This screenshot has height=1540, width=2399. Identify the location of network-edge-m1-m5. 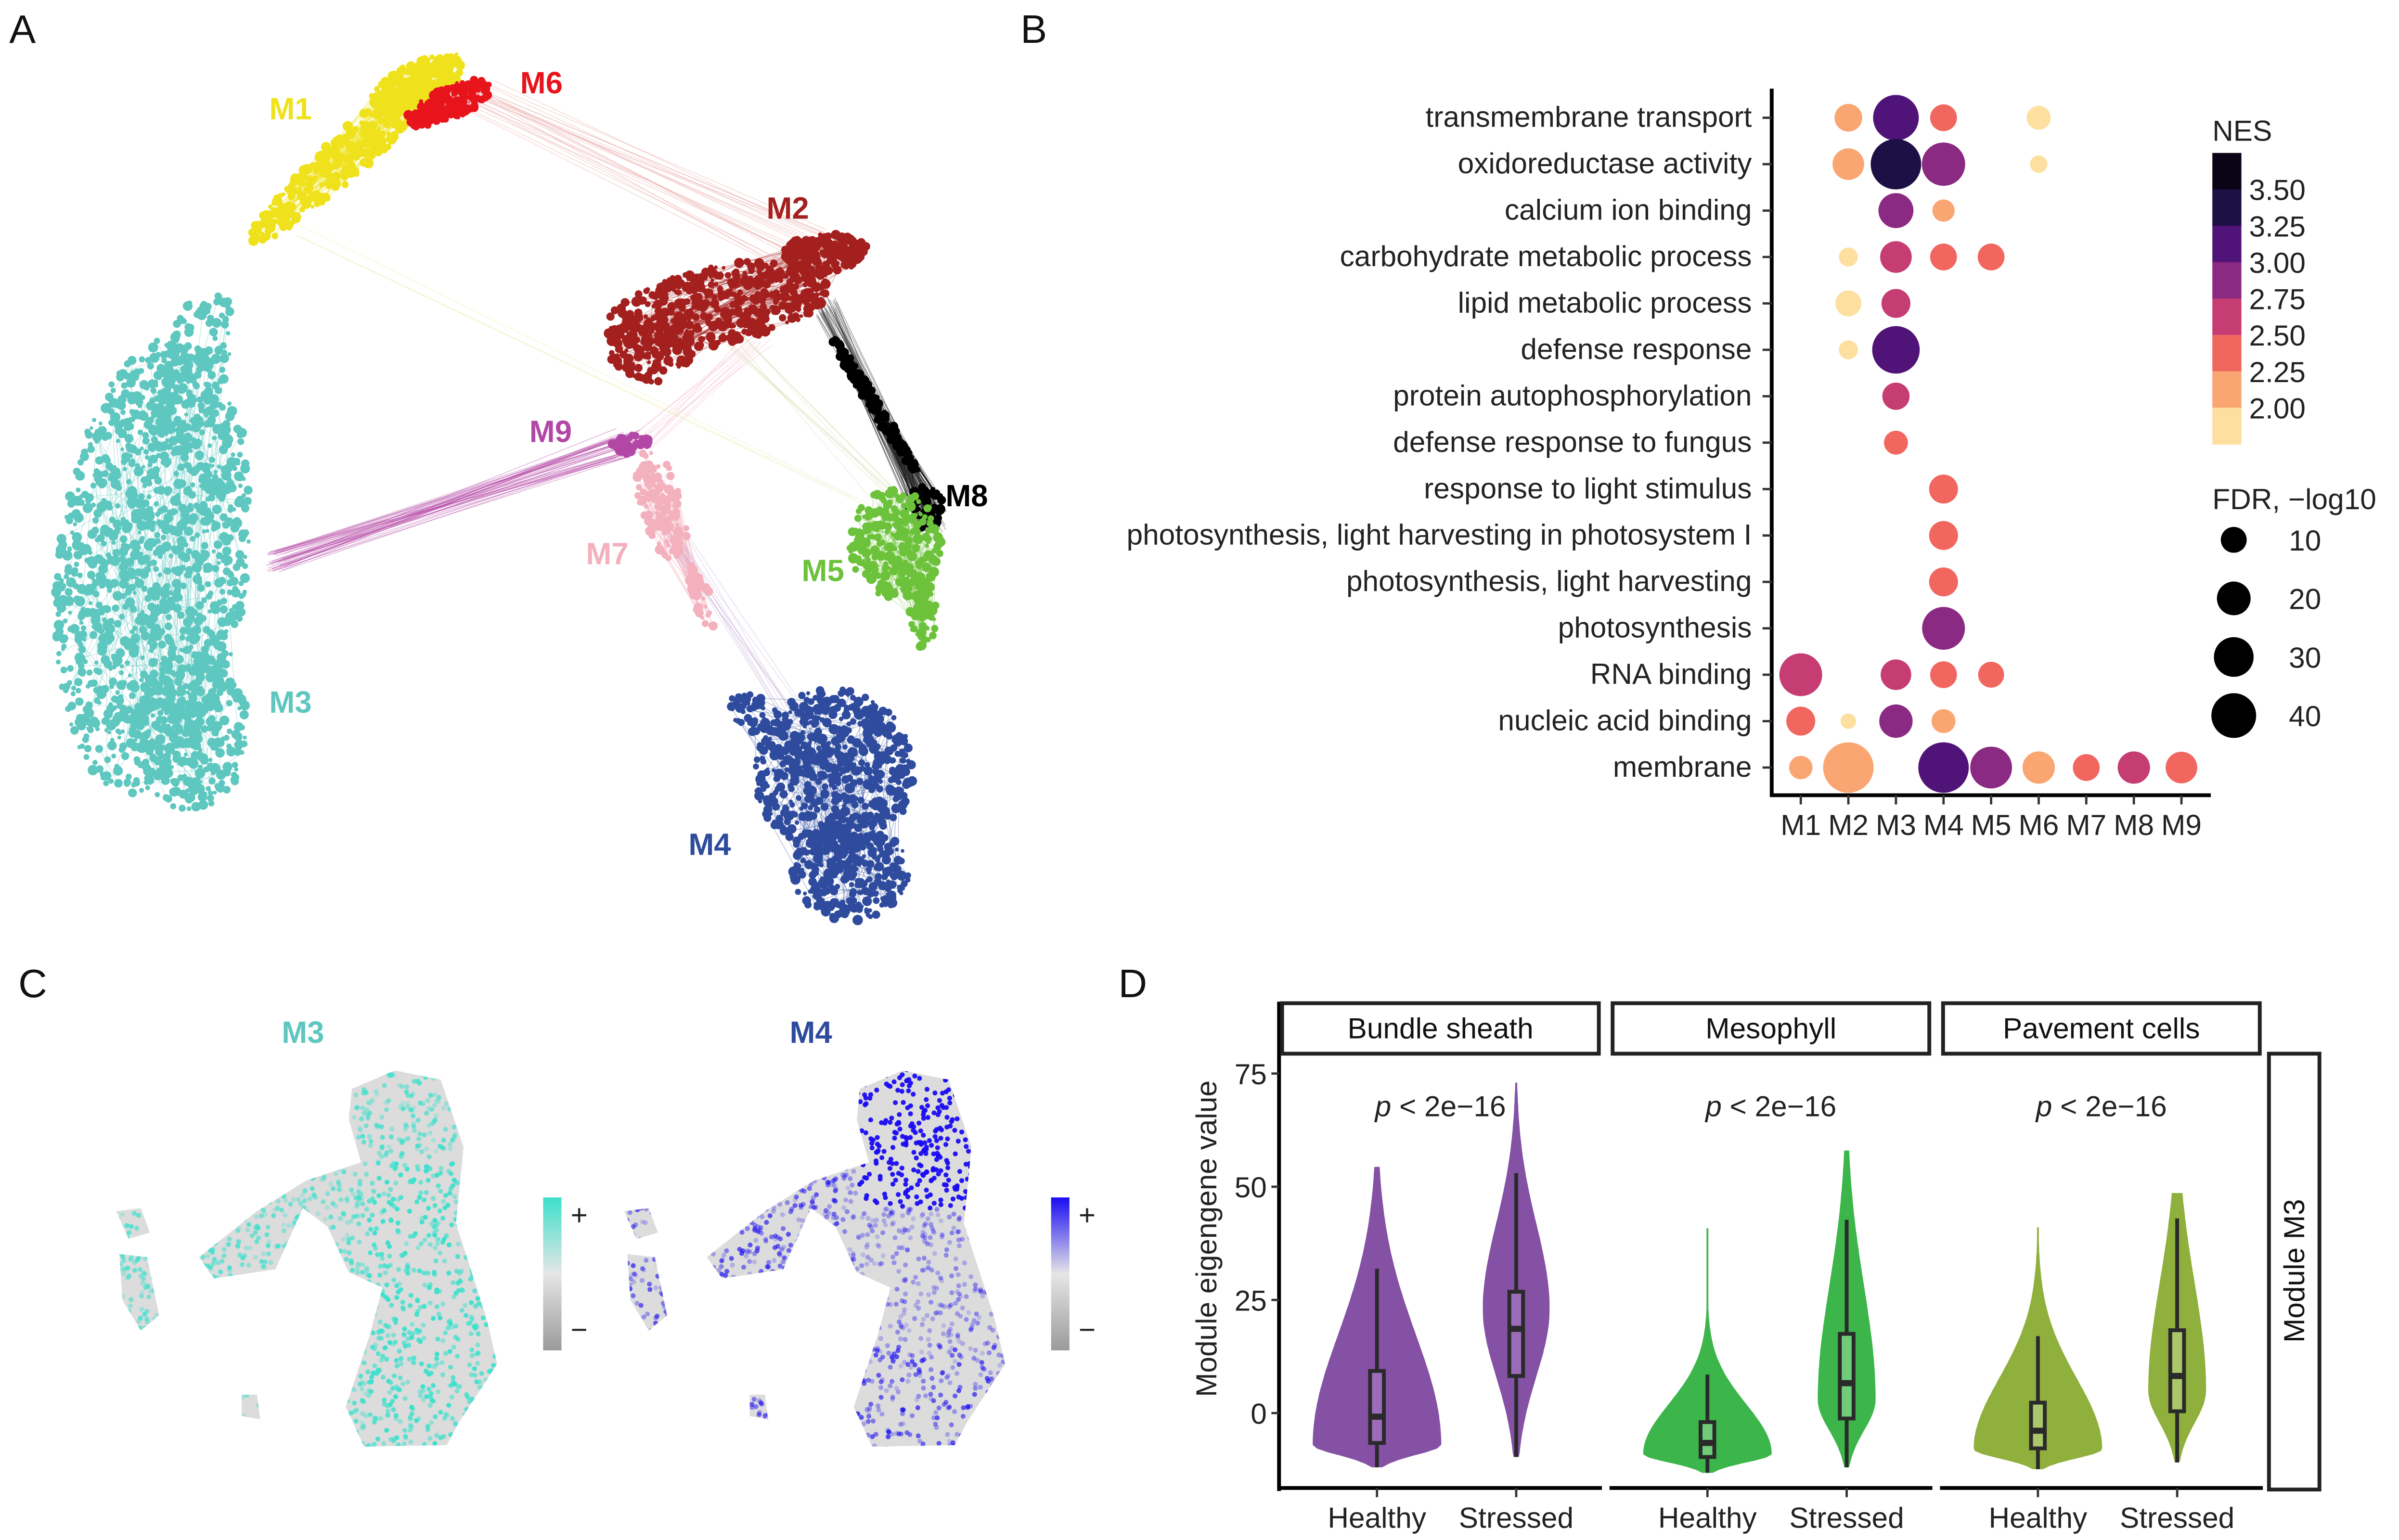
(581, 370).